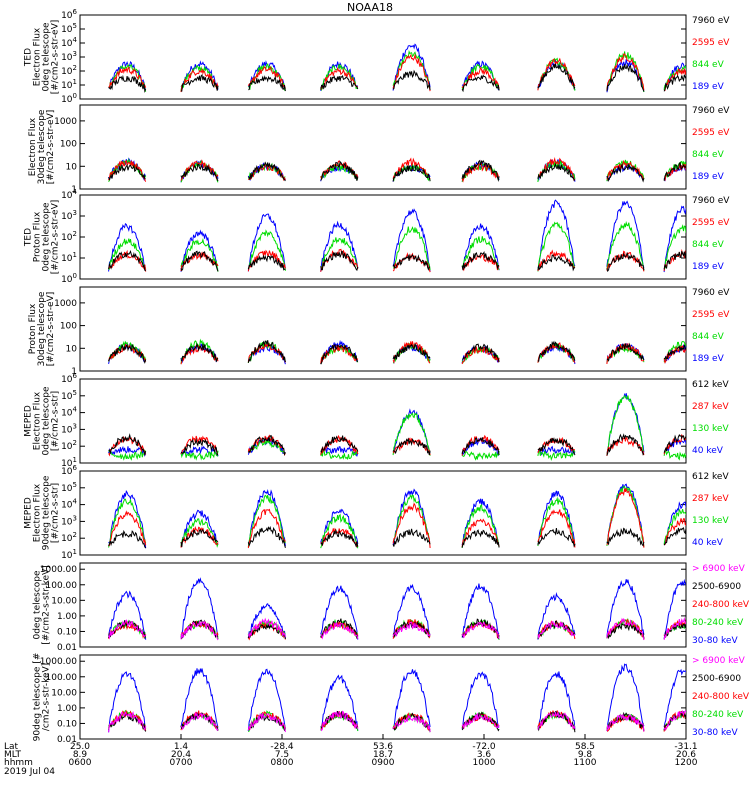  What do you see at coordinates (585, 747) in the screenshot?
I see `x-tick-label-lat: 58.5` at bounding box center [585, 747].